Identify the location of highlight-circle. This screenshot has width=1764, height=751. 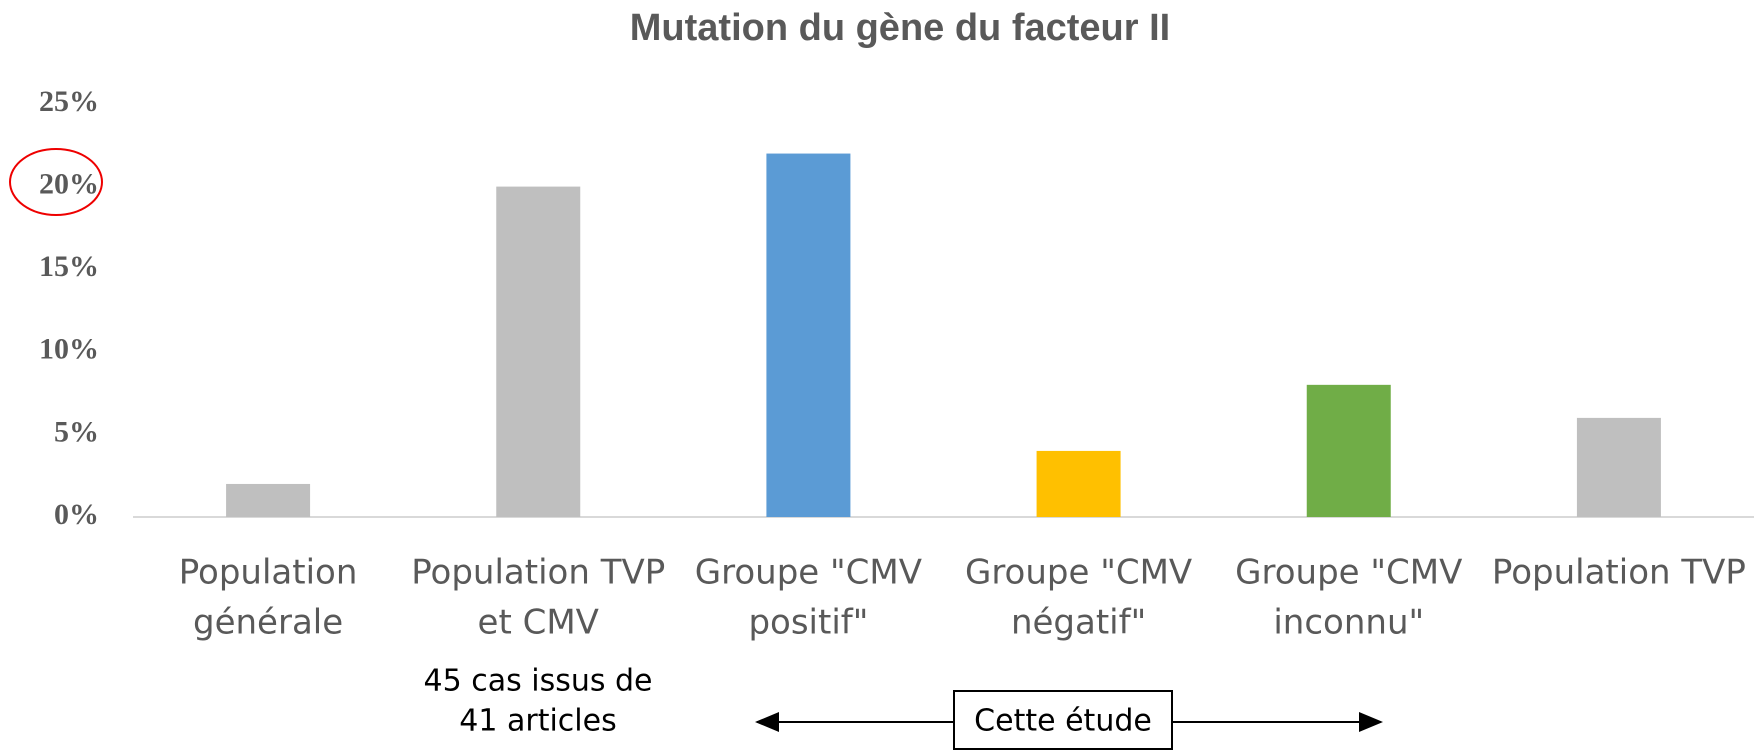
(56, 182).